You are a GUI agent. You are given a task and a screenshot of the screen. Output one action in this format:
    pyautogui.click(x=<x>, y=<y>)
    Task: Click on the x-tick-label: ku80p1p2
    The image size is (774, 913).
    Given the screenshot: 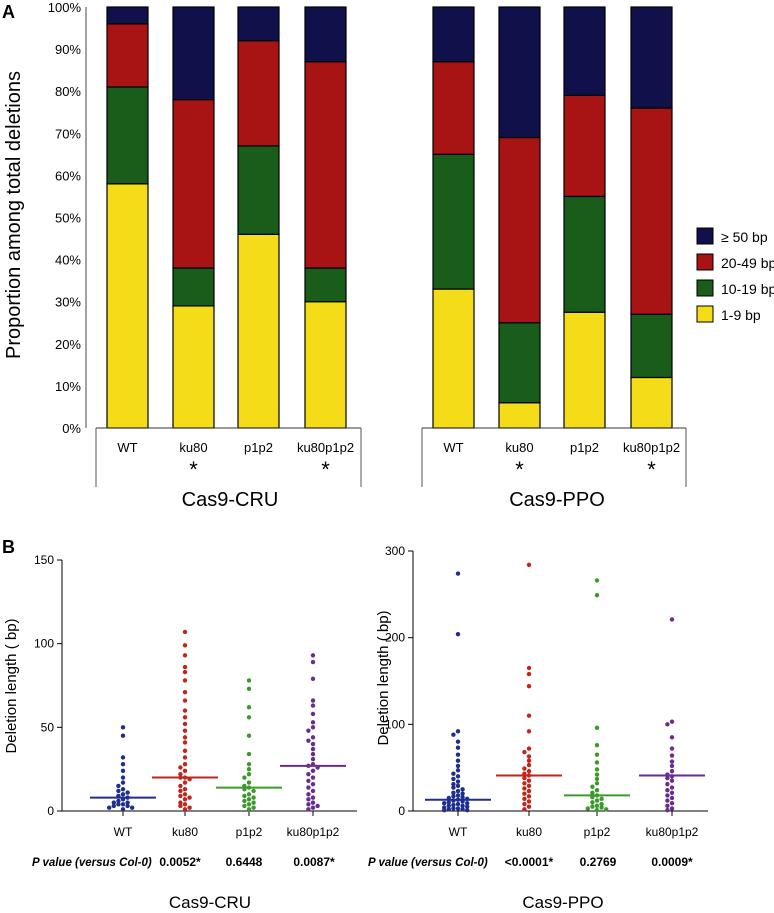 What is the action you would take?
    pyautogui.click(x=325, y=447)
    